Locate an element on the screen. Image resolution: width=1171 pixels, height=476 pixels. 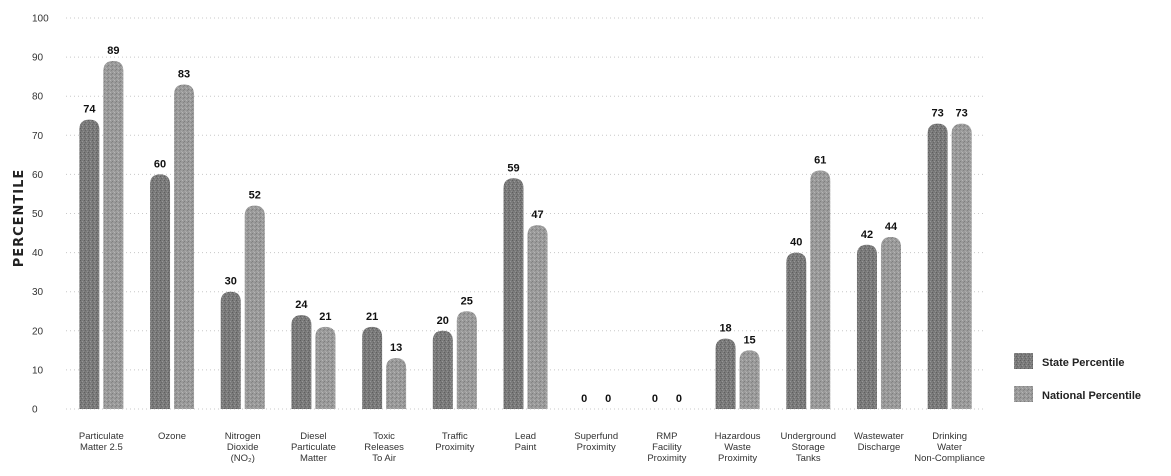
data-label: 18 is located at coordinates (725, 329).